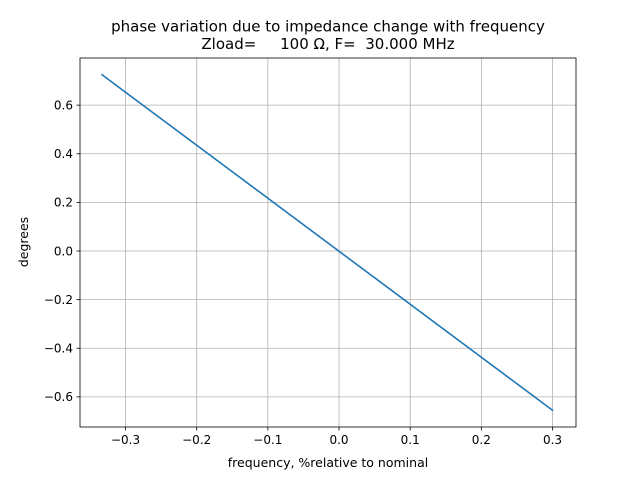 This screenshot has height=480, width=640. What do you see at coordinates (63, 105) in the screenshot?
I see `y-tick-label: 0.6` at bounding box center [63, 105].